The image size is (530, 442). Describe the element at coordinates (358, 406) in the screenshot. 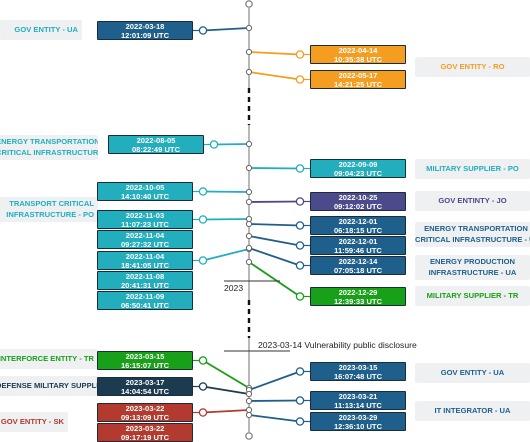

I see `event-time: 11:13:14 UTC` at that location.